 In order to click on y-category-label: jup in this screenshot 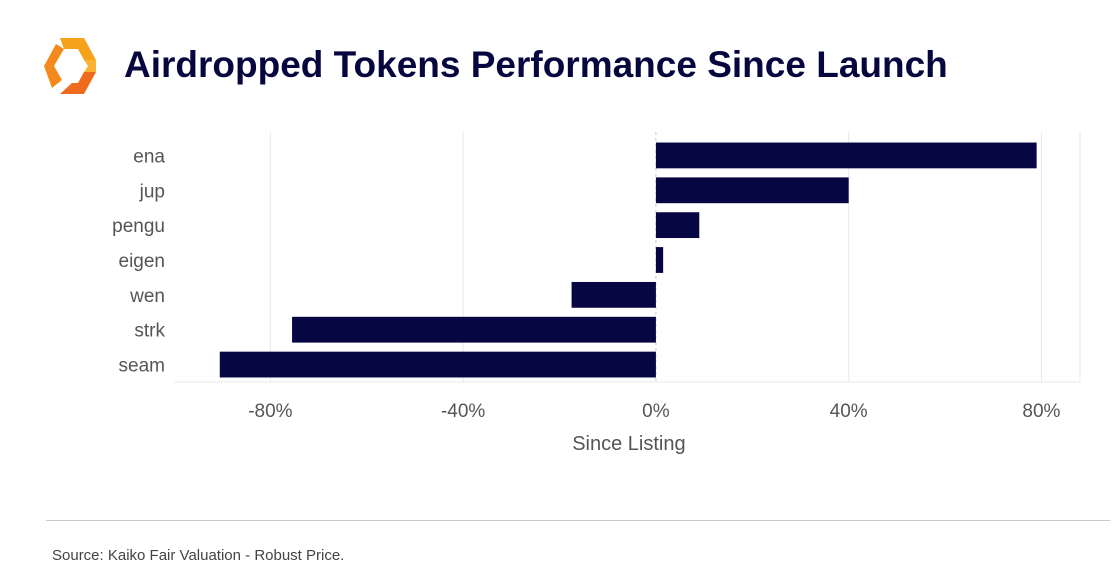, I will do `click(152, 191)`.